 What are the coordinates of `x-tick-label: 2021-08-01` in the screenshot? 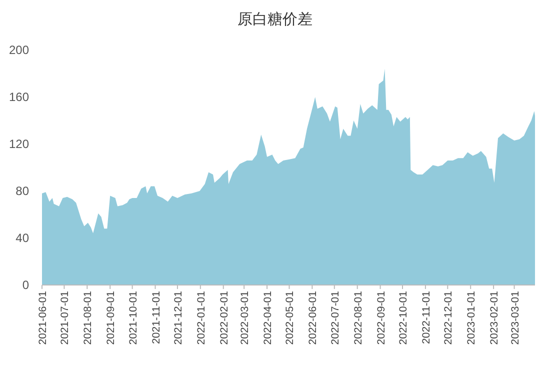 It's located at (88, 317).